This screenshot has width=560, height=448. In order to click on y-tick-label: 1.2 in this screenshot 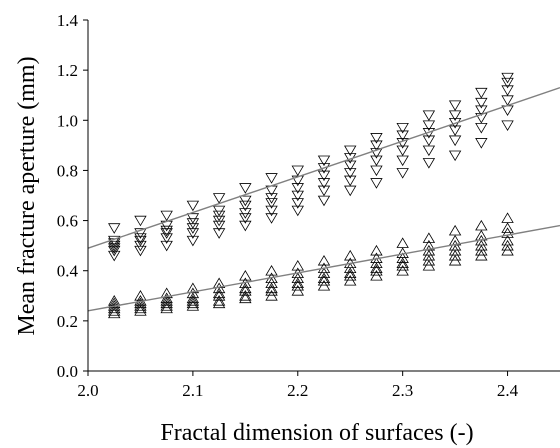, I will do `click(67, 70)`.